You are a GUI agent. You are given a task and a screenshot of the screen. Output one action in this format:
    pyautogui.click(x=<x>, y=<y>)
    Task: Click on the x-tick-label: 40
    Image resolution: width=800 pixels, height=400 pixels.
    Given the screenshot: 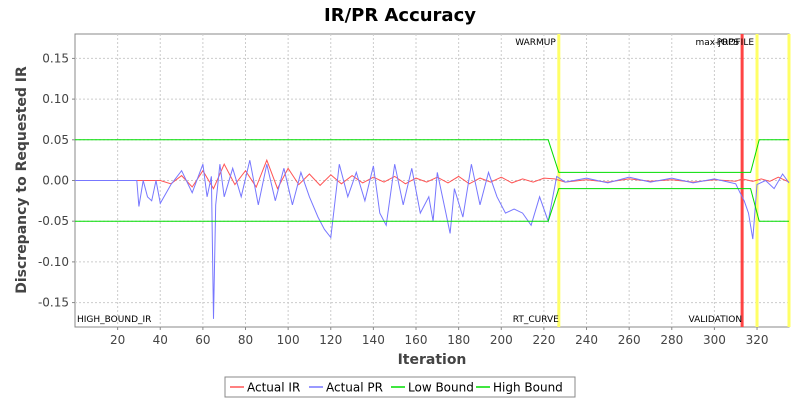 What is the action you would take?
    pyautogui.click(x=160, y=340)
    